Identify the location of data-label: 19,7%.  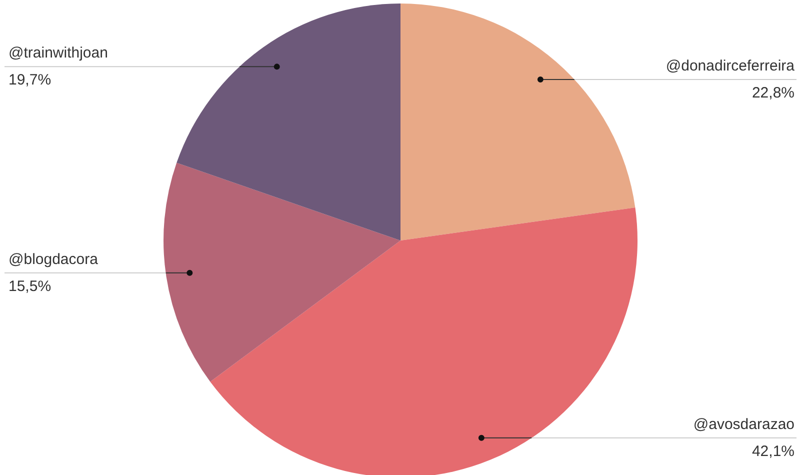
(30, 80).